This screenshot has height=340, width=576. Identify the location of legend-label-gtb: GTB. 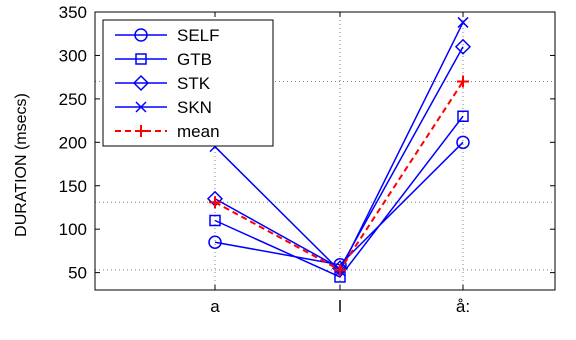
(194, 59).